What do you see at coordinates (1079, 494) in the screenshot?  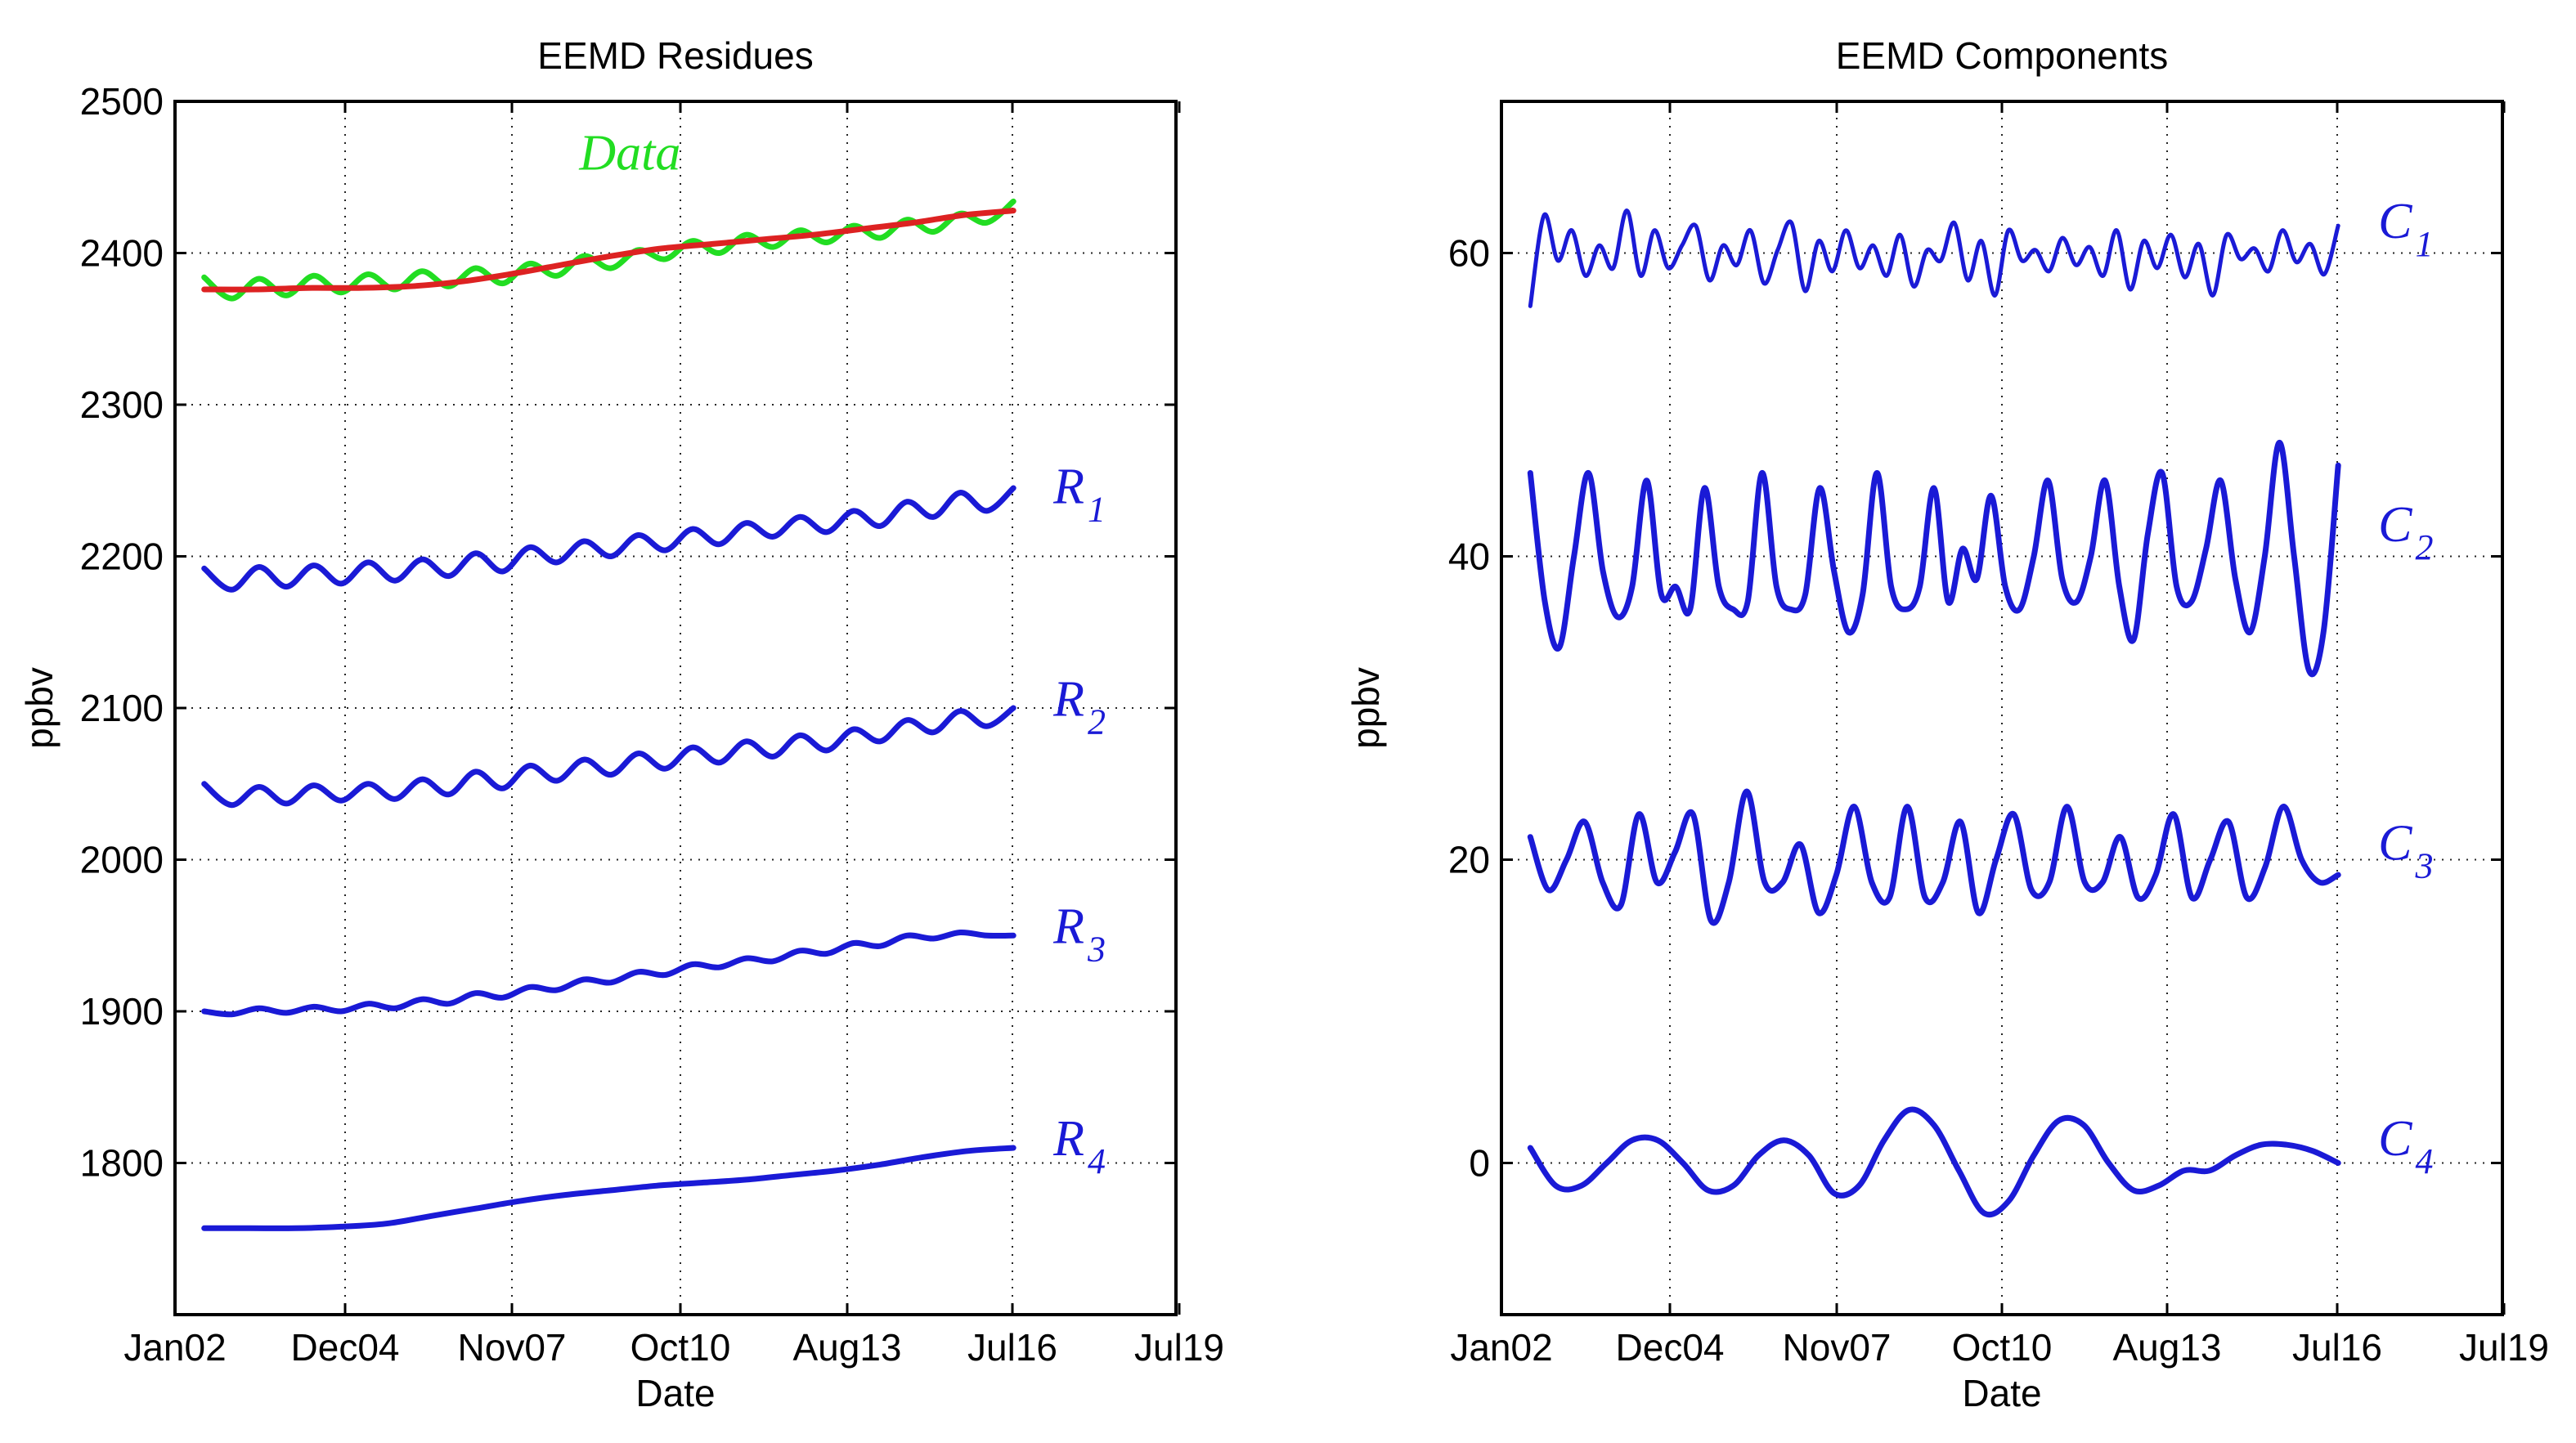 I see `series-annotation: R1` at bounding box center [1079, 494].